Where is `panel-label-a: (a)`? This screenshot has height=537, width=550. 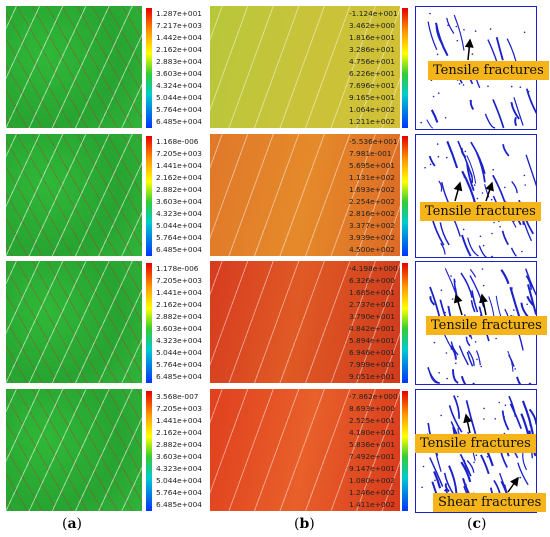
panel-label-a: (a) is located at coordinates (72, 524).